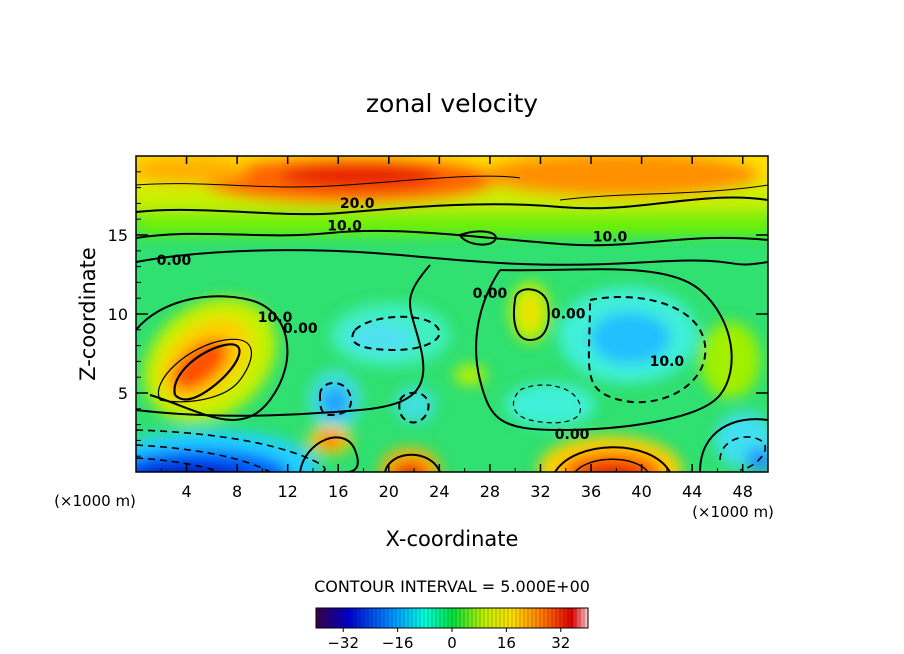  Describe the element at coordinates (692, 491) in the screenshot. I see `x-tick-label: 44` at that location.